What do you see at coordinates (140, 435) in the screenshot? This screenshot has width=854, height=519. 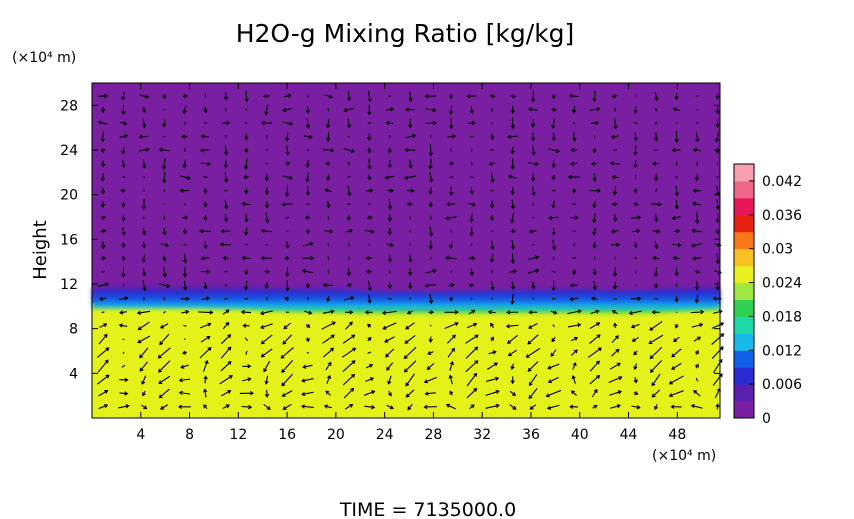 I see `x-tick-label: 4` at bounding box center [140, 435].